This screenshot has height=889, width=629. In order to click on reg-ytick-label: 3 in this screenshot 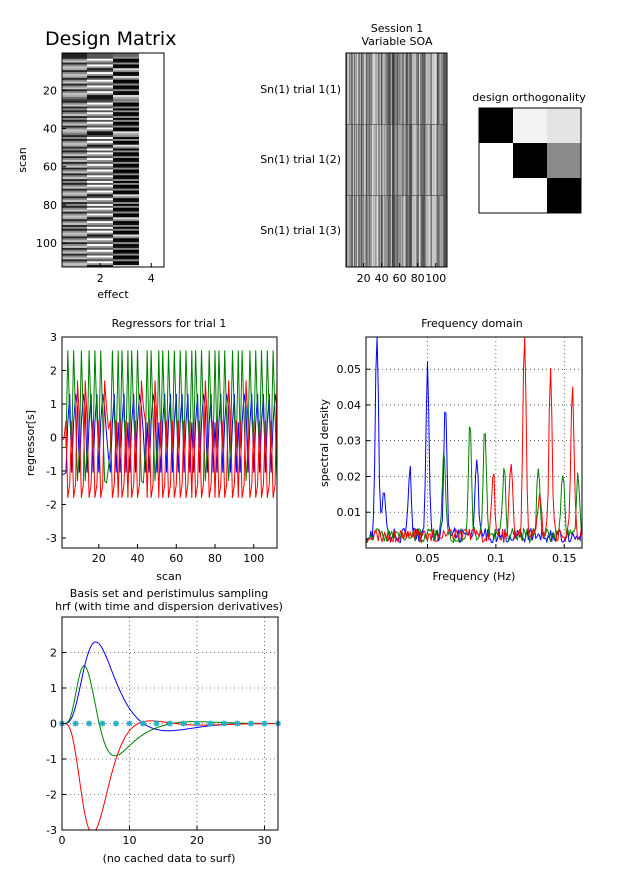, I will do `click(53, 337)`.